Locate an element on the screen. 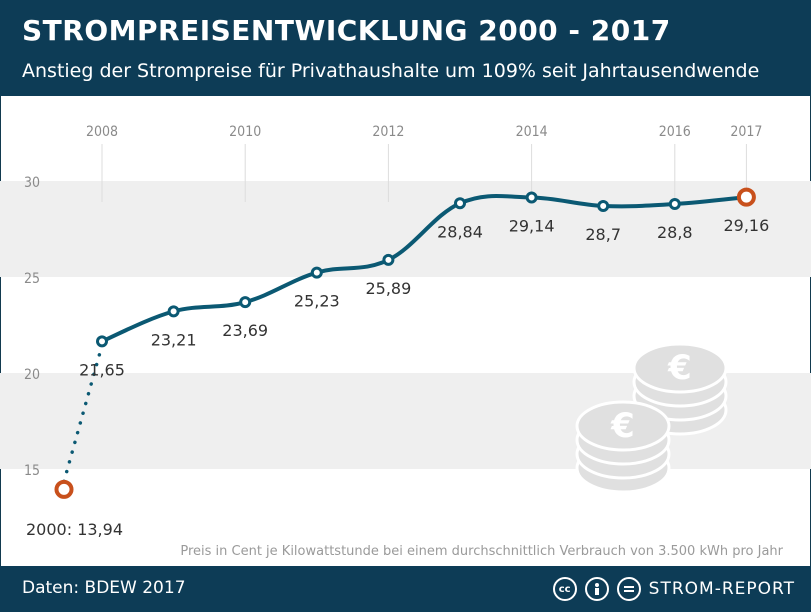  attribution-icon is located at coordinates (596, 589).